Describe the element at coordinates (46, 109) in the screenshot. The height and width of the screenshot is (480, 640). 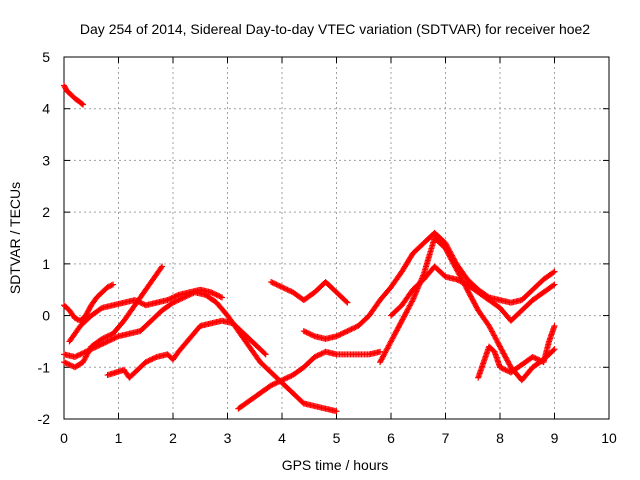
I see `y-tick-label: 4` at that location.